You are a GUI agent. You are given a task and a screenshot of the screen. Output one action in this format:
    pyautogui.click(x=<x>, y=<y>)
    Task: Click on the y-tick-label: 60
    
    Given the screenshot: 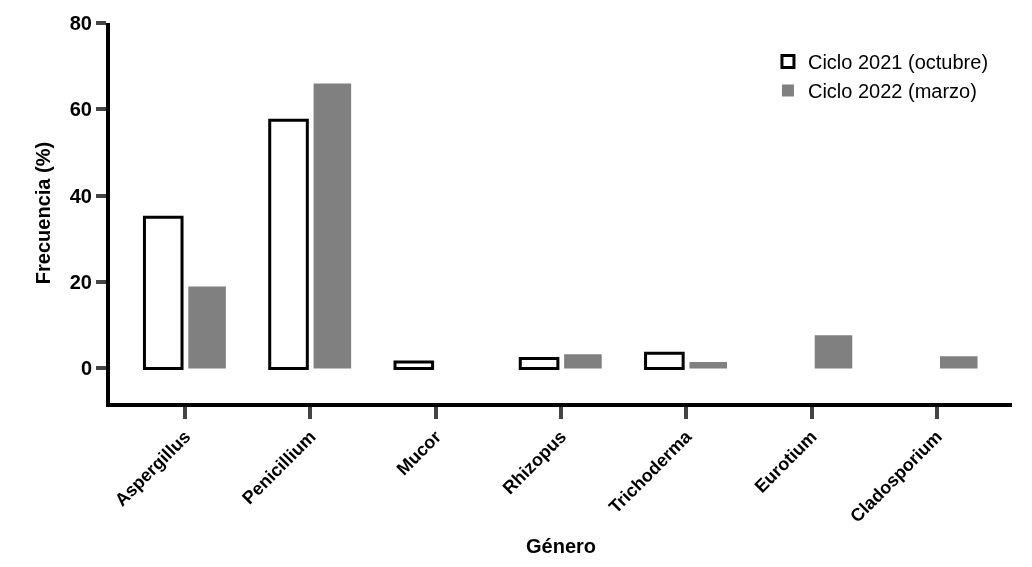 What is the action you would take?
    pyautogui.click(x=80, y=109)
    